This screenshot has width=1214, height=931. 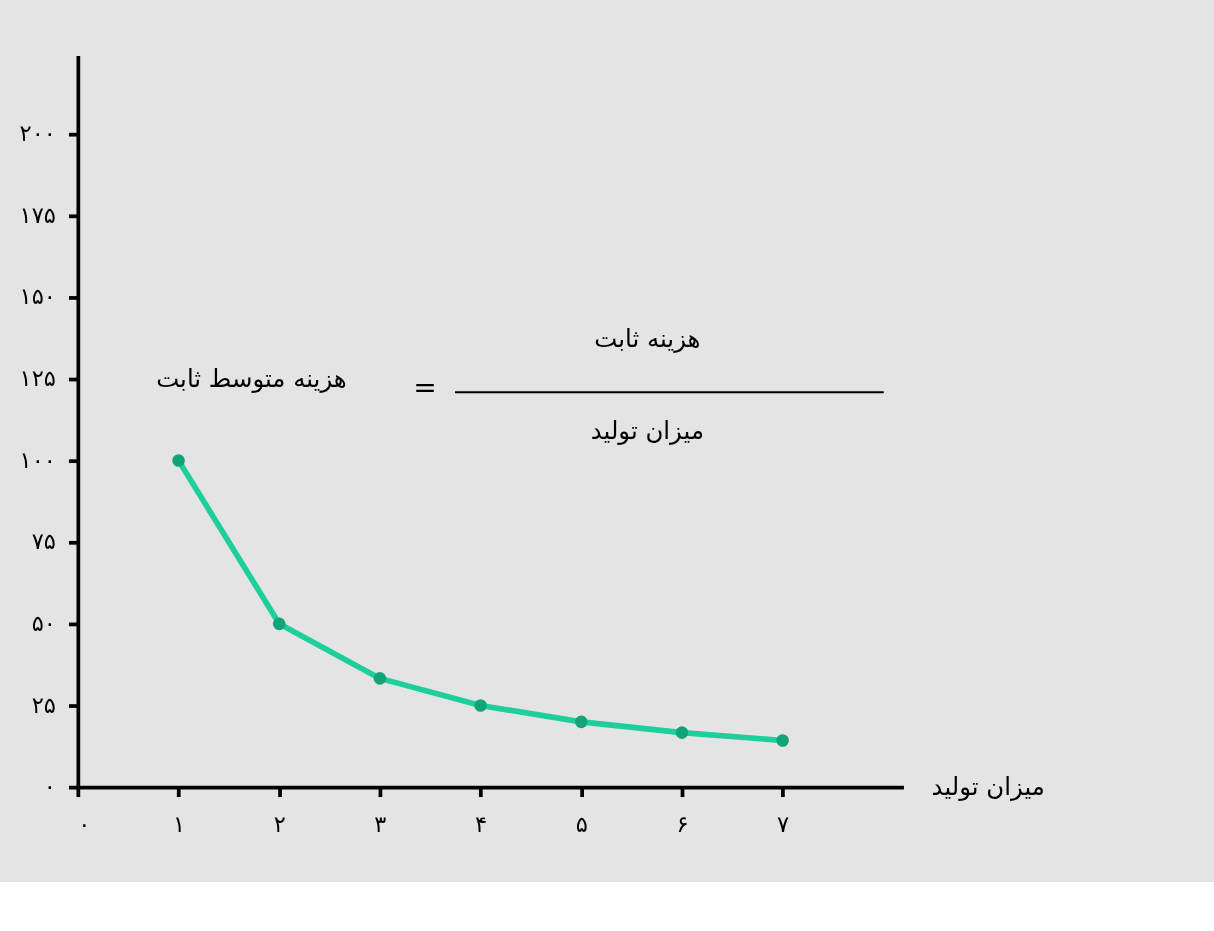 I want to click on y-tick-label: ۲۰۰, so click(x=37, y=132).